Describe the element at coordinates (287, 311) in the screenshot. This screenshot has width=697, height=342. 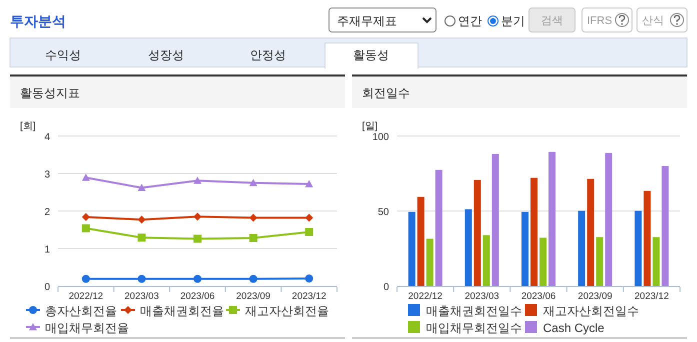
I see `legend-label: 재고자산회전율` at that location.